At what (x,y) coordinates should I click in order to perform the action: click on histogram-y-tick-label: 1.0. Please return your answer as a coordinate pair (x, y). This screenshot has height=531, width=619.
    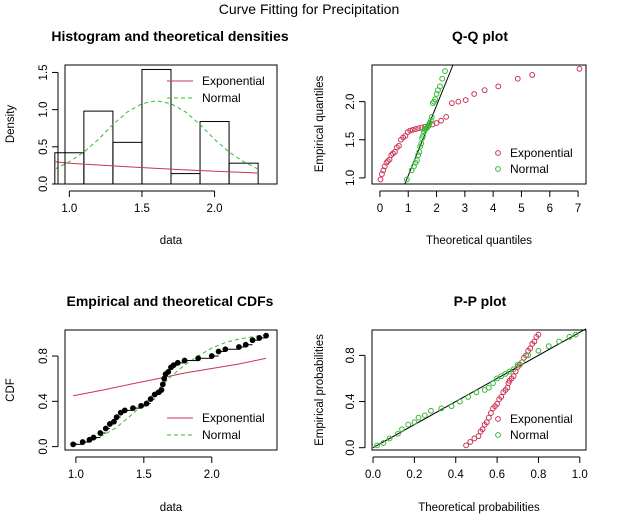
    Looking at the image, I should click on (44, 110).